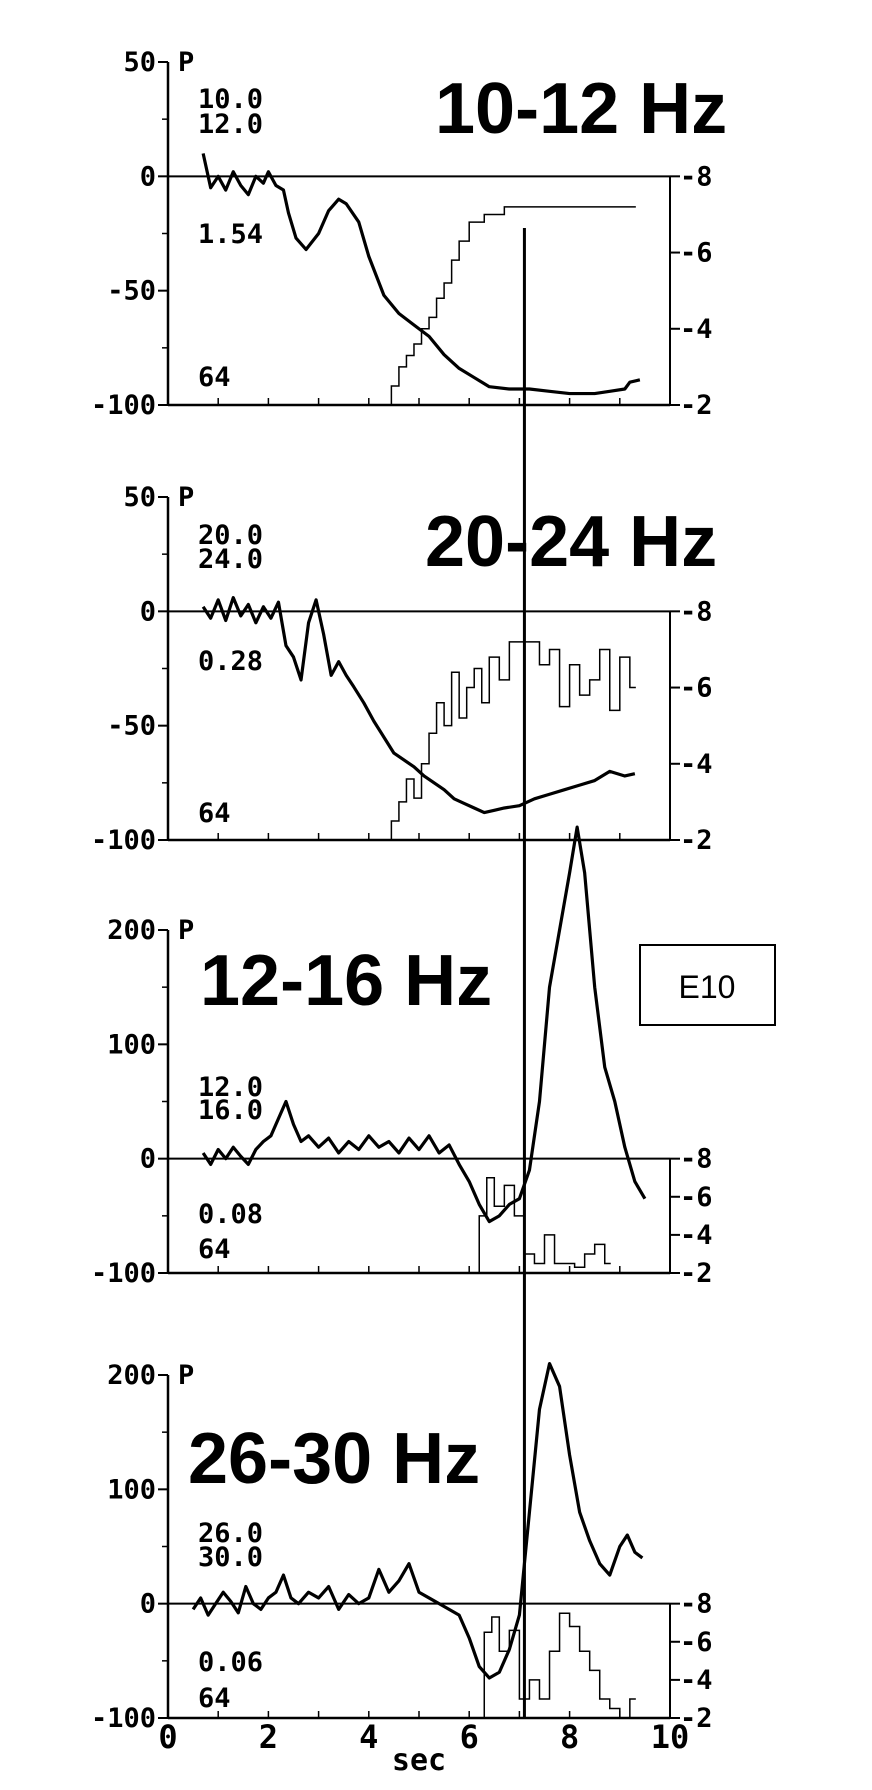 The height and width of the screenshot is (1790, 872). What do you see at coordinates (368, 1737) in the screenshot?
I see `x-tick-label: 4` at bounding box center [368, 1737].